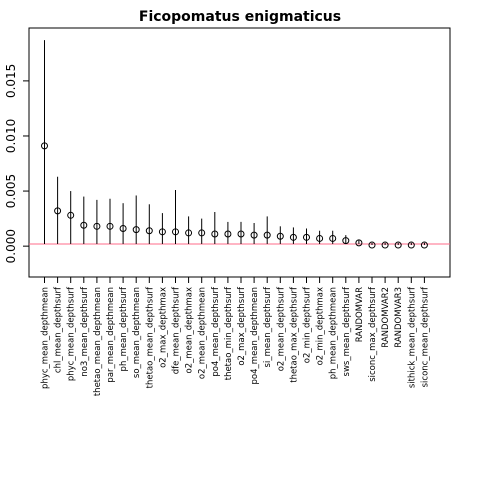 The image size is (480, 480). Describe the element at coordinates (334, 333) in the screenshot. I see `x-tick-label: ph_mean_depthmean` at that location.